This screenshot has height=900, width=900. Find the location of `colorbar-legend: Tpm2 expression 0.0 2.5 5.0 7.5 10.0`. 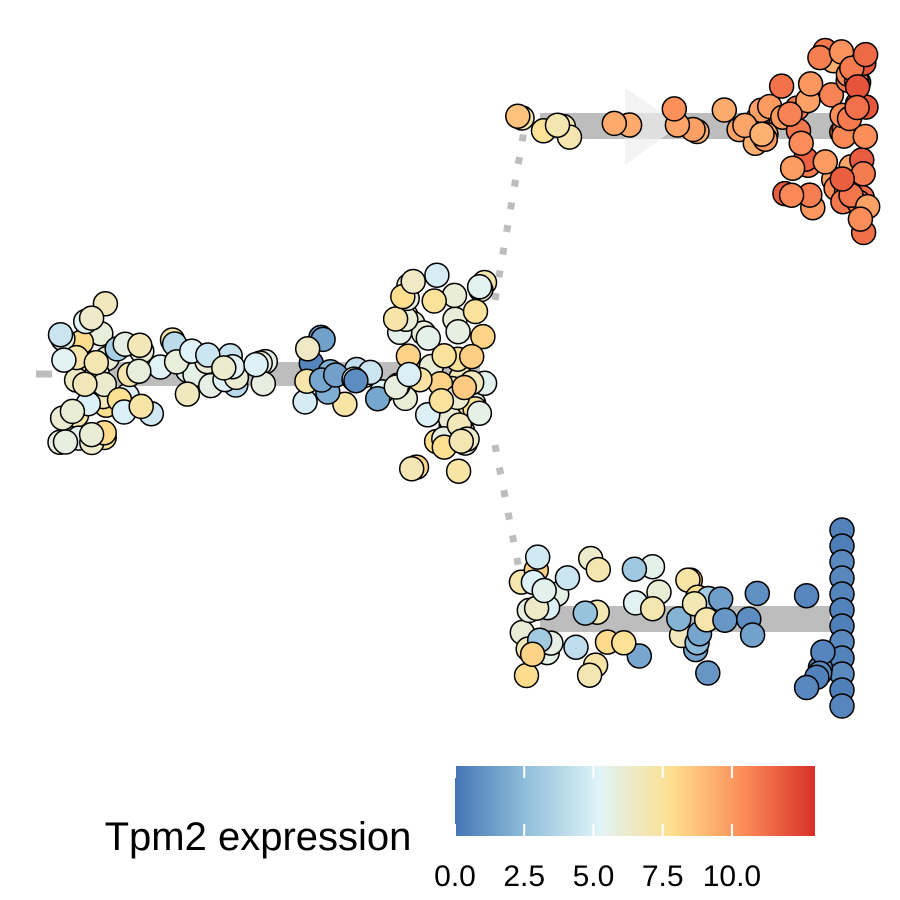

colorbar-legend: Tpm2 expression 0.0 2.5 5.0 7.5 10.0 is located at coordinates (460, 829).